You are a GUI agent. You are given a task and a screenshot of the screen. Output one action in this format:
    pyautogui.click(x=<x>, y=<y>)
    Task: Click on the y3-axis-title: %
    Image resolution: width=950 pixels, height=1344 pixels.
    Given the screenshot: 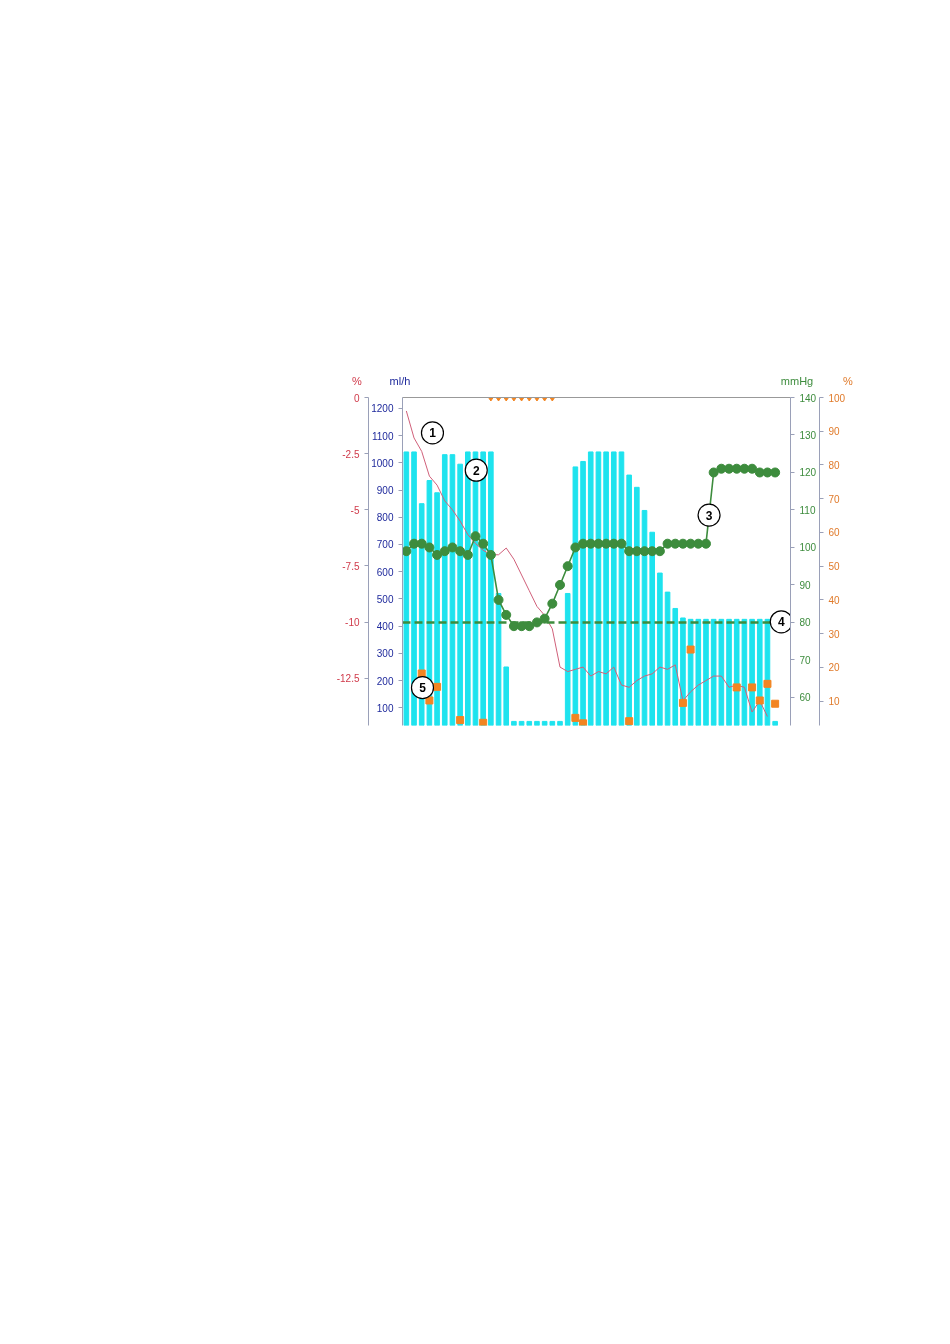 What is the action you would take?
    pyautogui.click(x=357, y=381)
    